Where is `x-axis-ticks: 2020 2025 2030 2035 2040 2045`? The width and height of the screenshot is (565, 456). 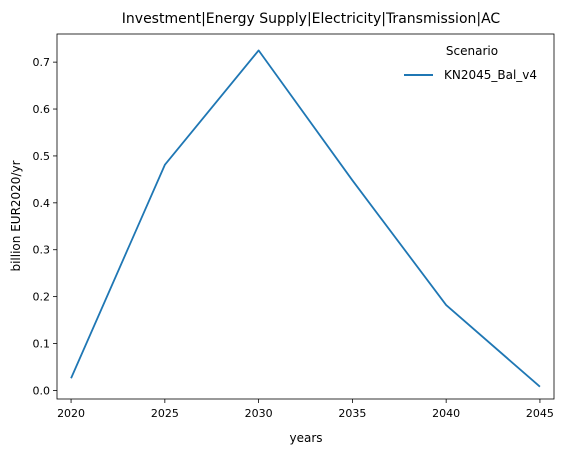 x-axis-ticks: 2020 2025 2030 2035 2040 2045 is located at coordinates (305, 409).